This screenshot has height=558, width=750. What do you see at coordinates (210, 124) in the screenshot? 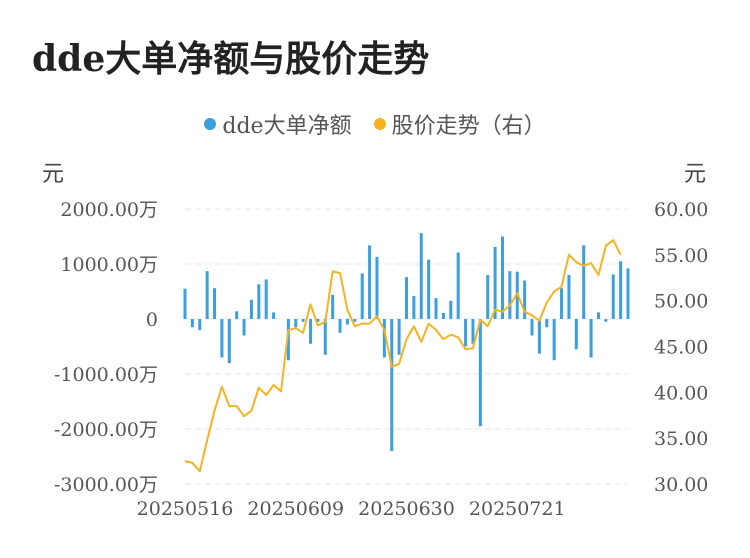
I see `legend-marker-dde` at bounding box center [210, 124].